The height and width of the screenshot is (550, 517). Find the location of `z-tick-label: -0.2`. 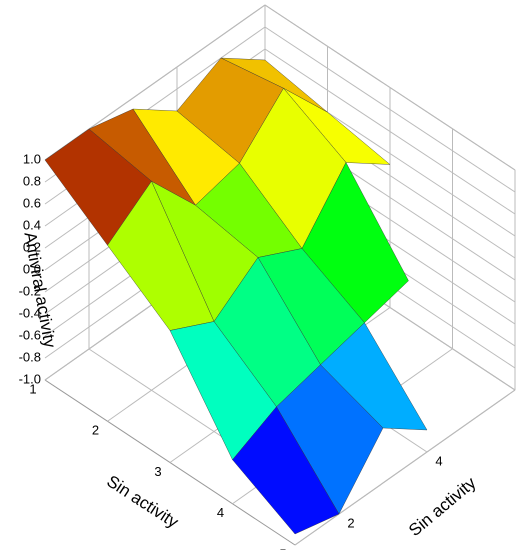

z-tick-label: -0.2 is located at coordinates (30, 290).